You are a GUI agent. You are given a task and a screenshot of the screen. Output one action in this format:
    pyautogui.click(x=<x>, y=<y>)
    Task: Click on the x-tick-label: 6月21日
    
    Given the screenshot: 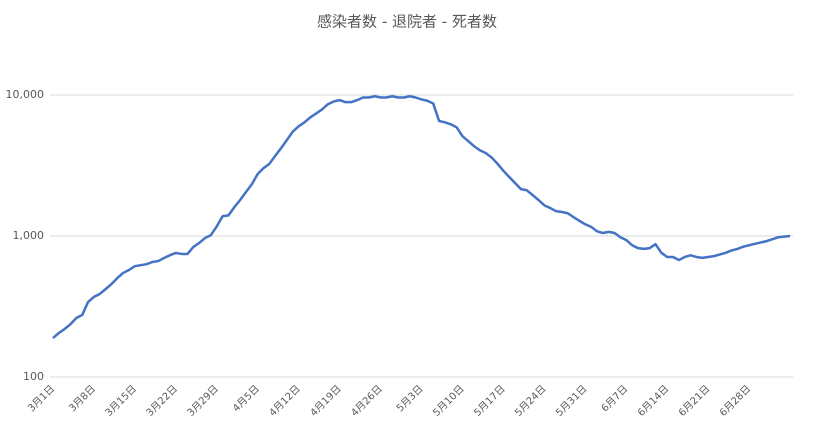 What is the action you would take?
    pyautogui.click(x=694, y=401)
    